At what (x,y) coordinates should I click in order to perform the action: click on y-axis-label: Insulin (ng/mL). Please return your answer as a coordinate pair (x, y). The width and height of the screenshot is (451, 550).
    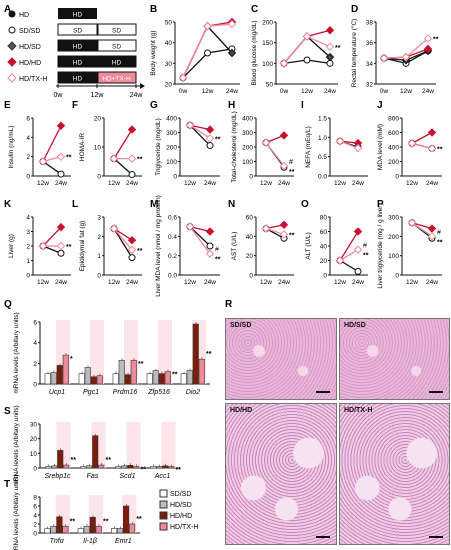
    Looking at the image, I should click on (11, 147).